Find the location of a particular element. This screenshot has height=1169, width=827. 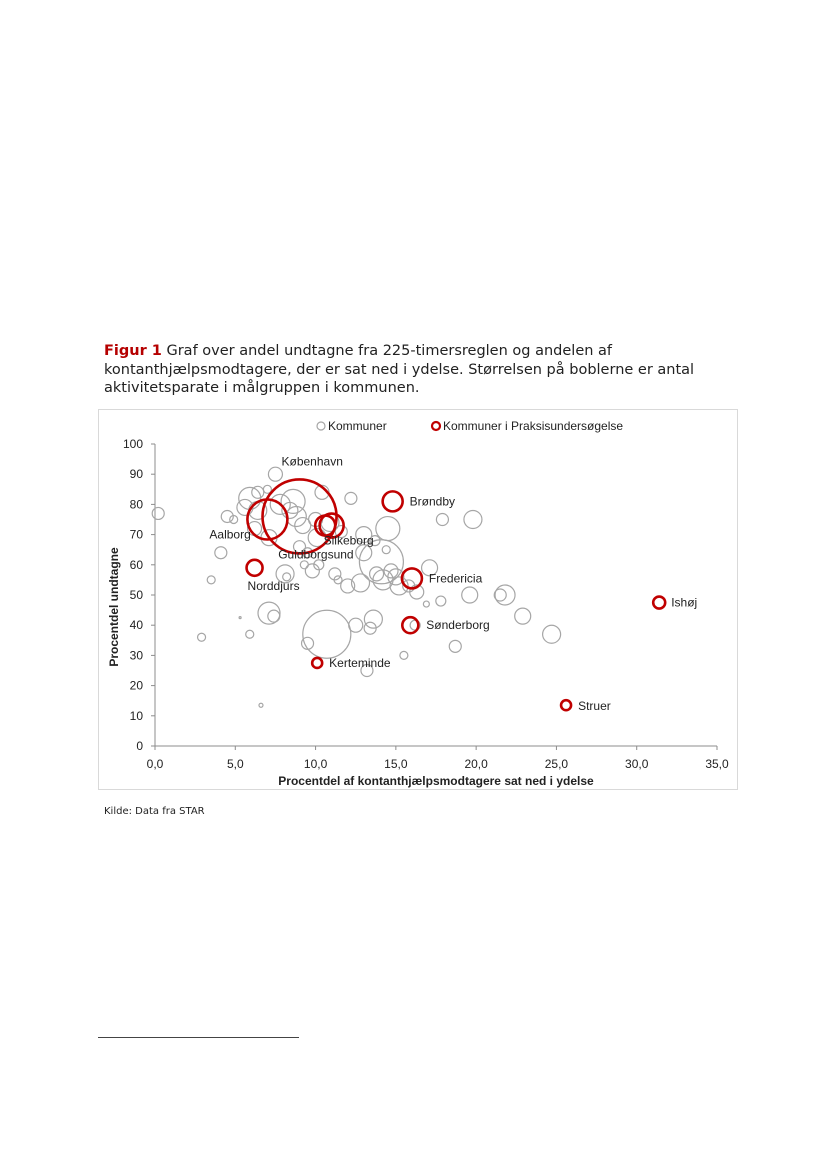

y-tick-label: 90 is located at coordinates (137, 474).